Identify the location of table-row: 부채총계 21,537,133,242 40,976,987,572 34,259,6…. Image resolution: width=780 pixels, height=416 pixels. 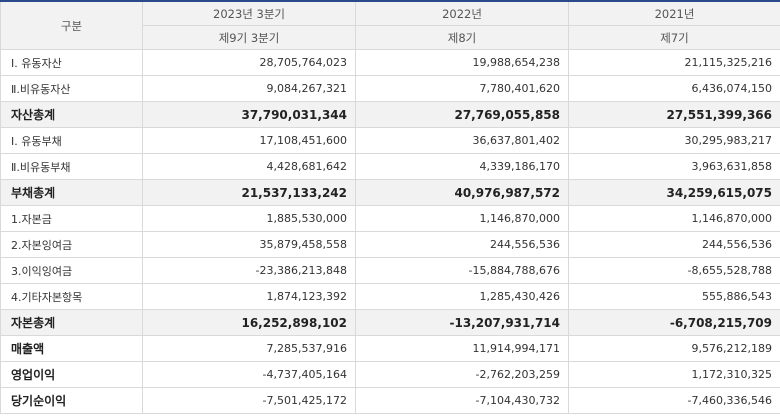
(390, 192).